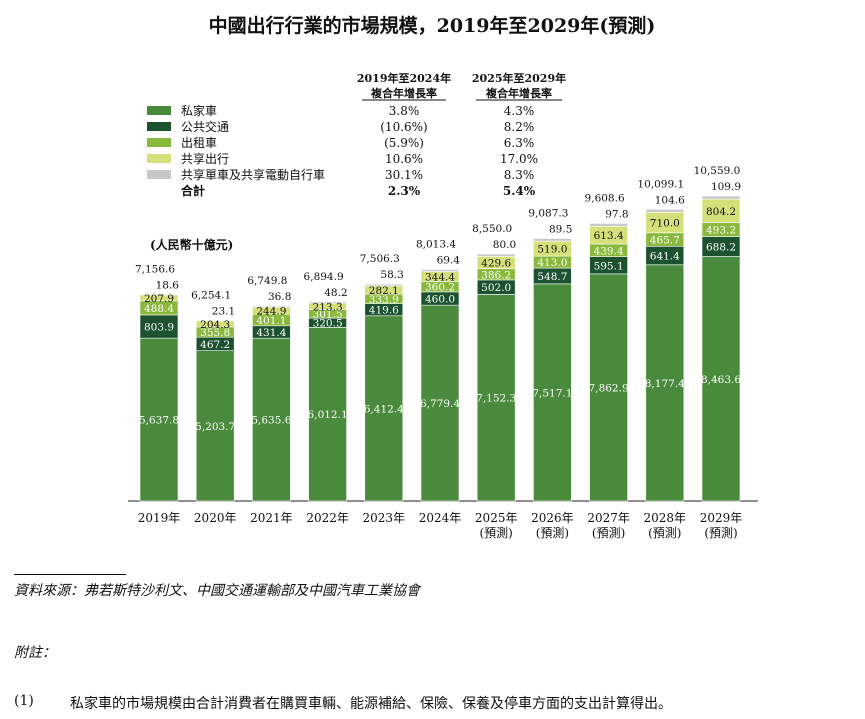 Image resolution: width=865 pixels, height=719 pixels. What do you see at coordinates (279, 297) in the screenshot?
I see `data-label-bike: 36.8` at bounding box center [279, 297].